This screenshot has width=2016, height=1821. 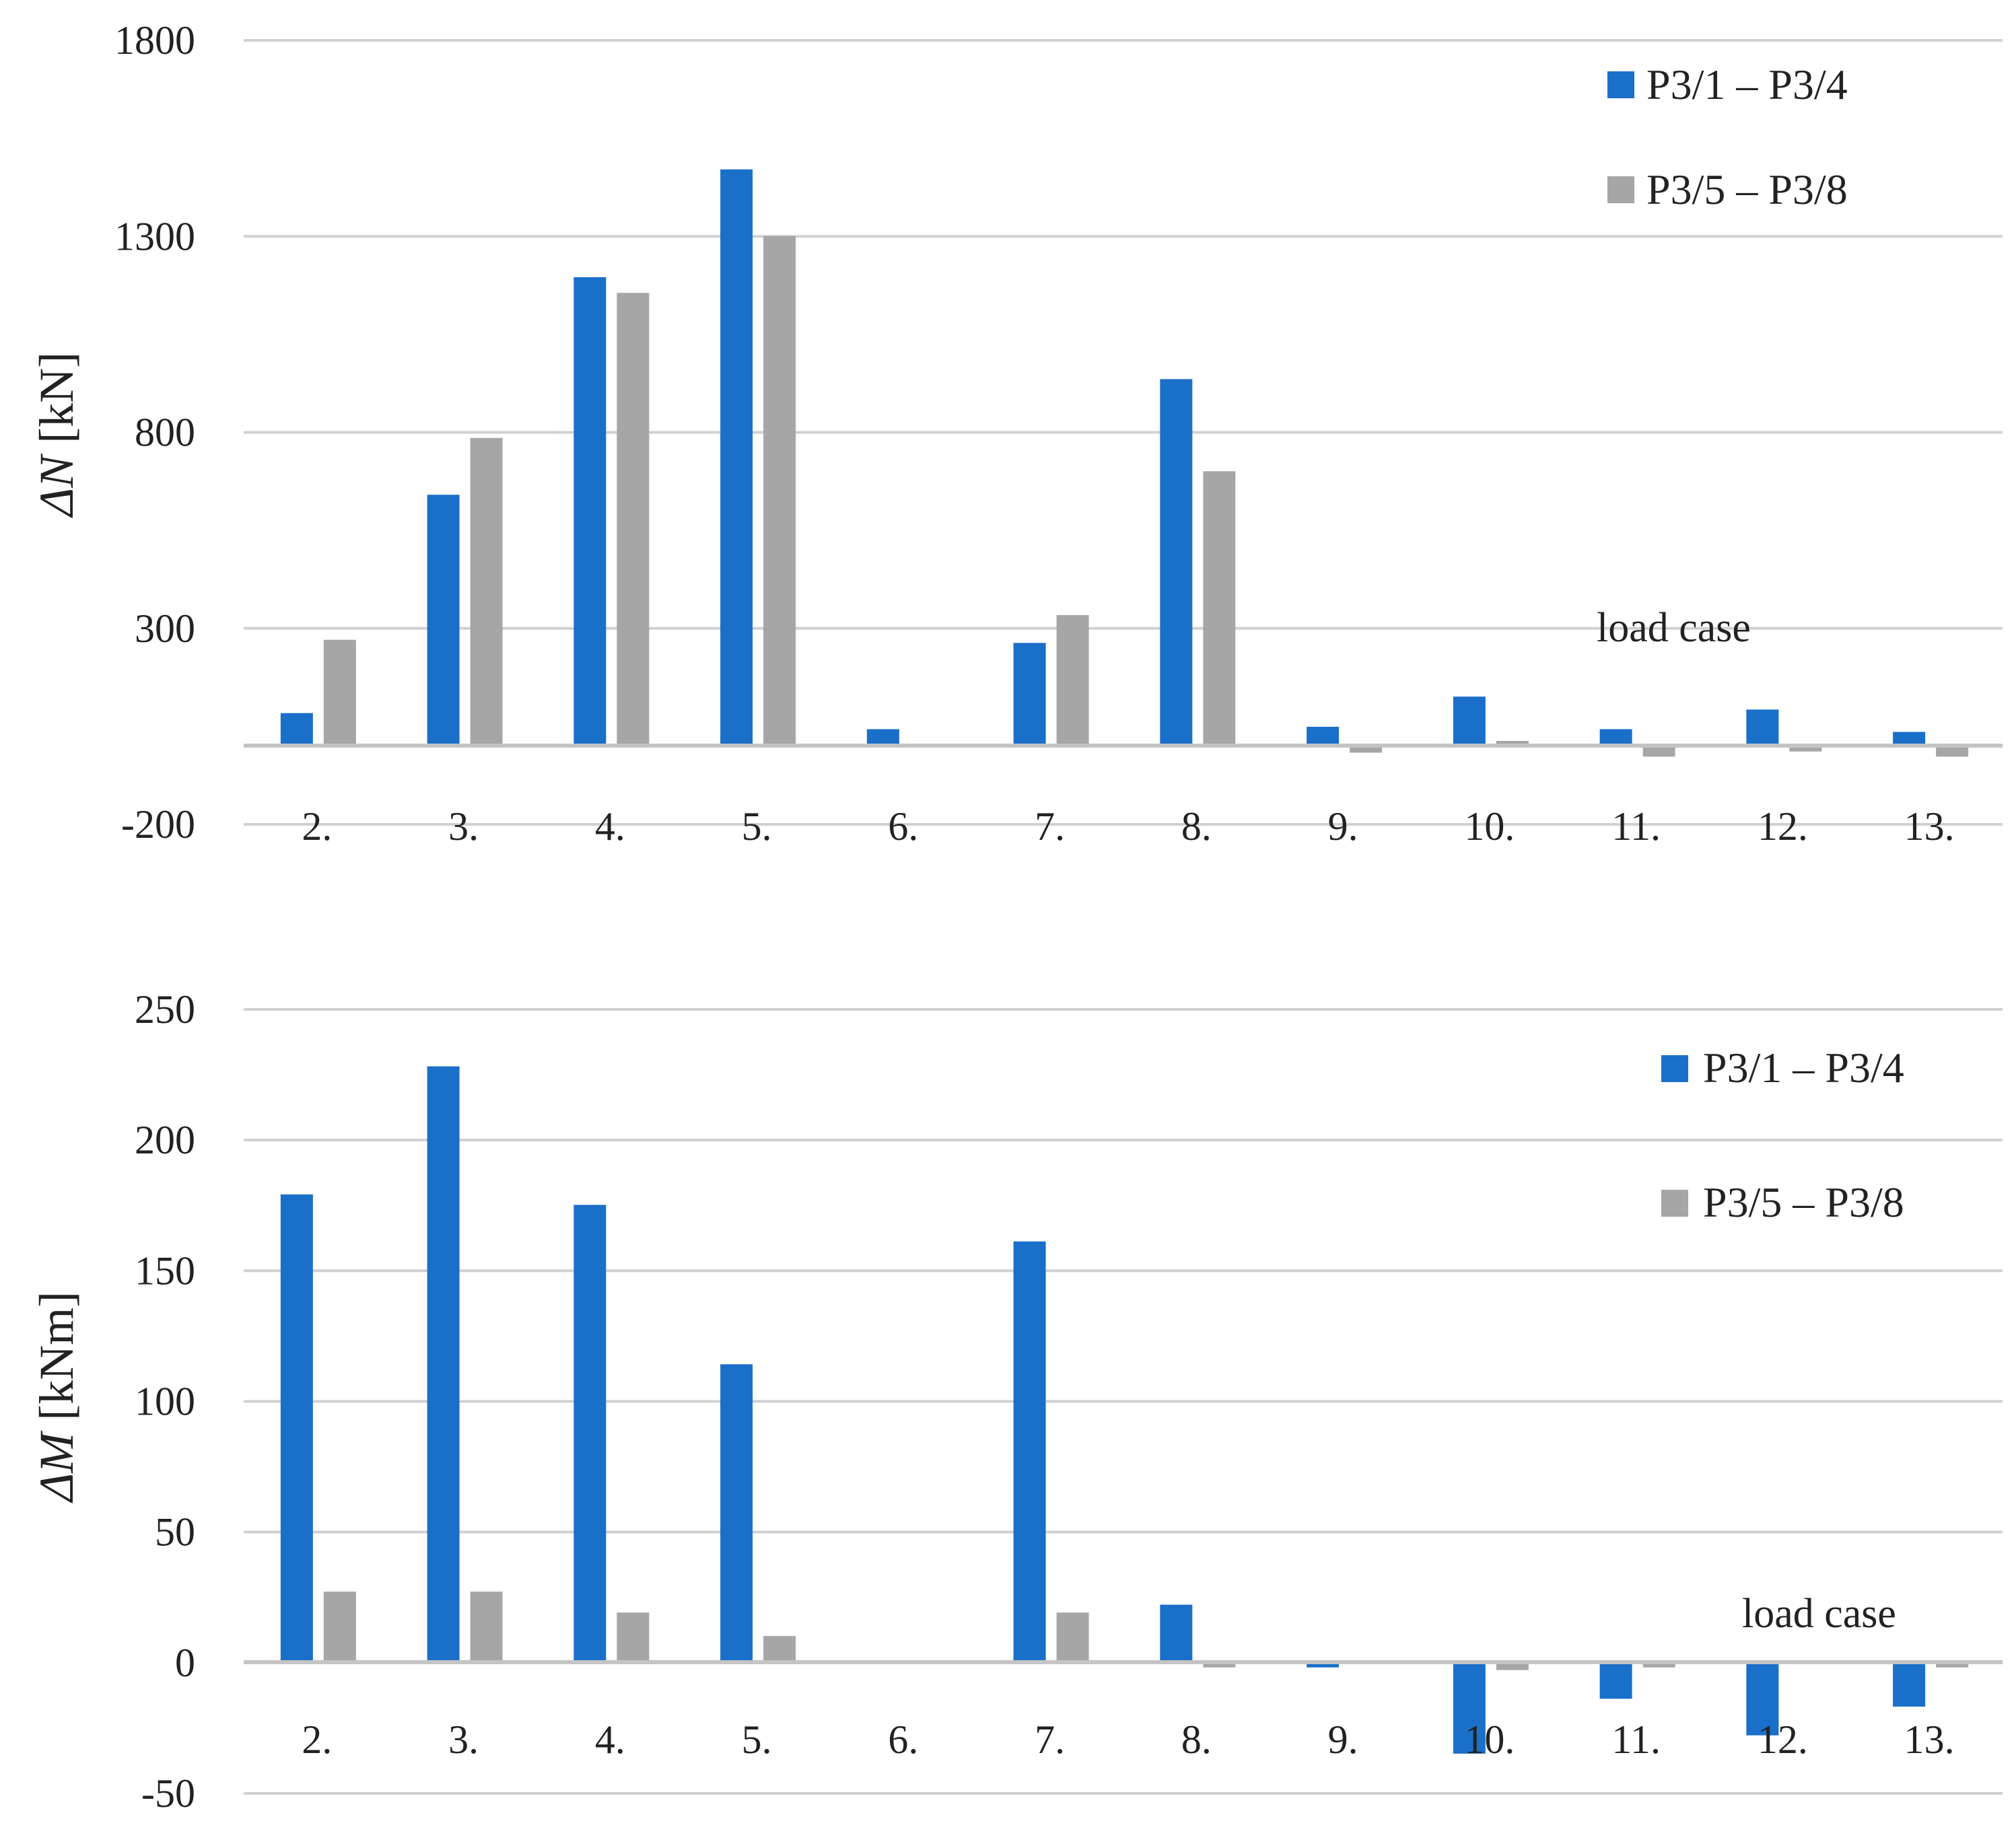 I want to click on delta-n-x-tick-label: 10., so click(x=1489, y=826).